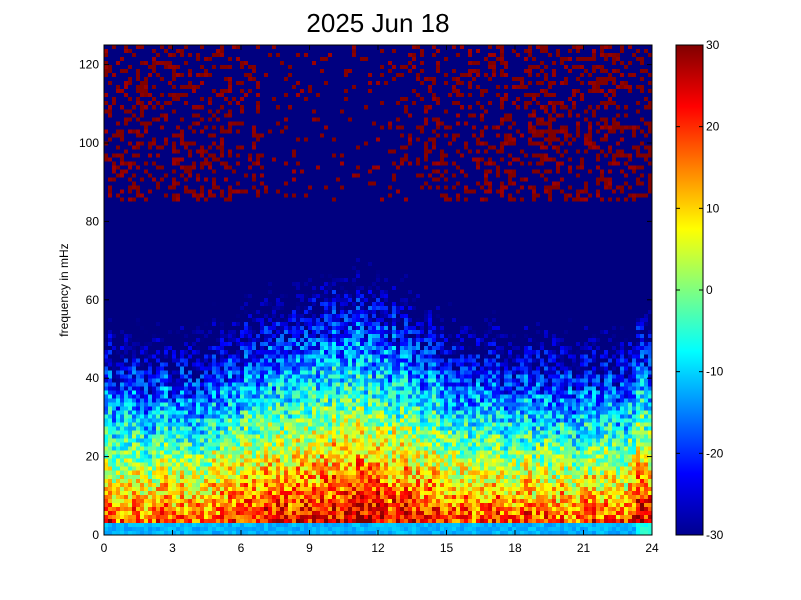  Describe the element at coordinates (93, 221) in the screenshot. I see `y-tick-label: 80` at that location.